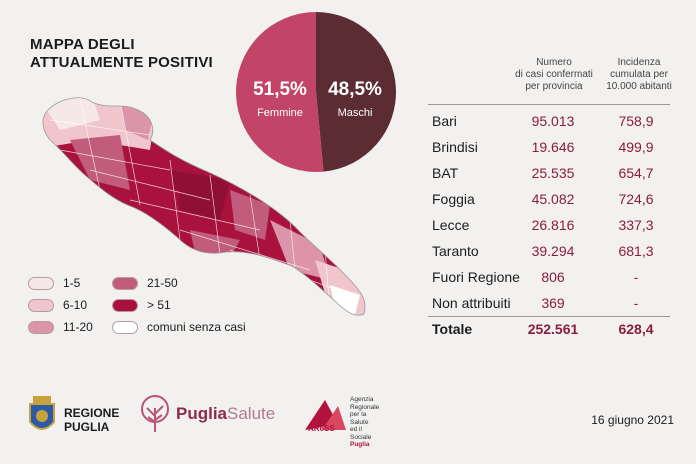 The image size is (696, 464). What do you see at coordinates (636, 329) in the screenshot?
I see `total-incidence: 628,4` at bounding box center [636, 329].